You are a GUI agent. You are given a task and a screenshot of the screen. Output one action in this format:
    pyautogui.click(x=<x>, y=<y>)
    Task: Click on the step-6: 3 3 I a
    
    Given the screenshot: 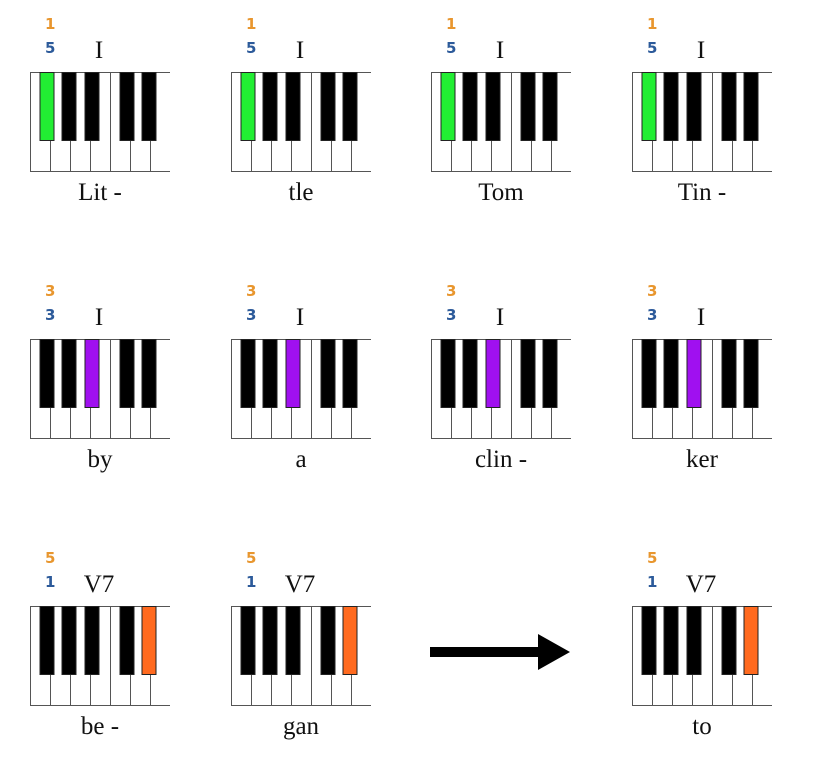 What is the action you would take?
    pyautogui.click(x=301, y=394)
    